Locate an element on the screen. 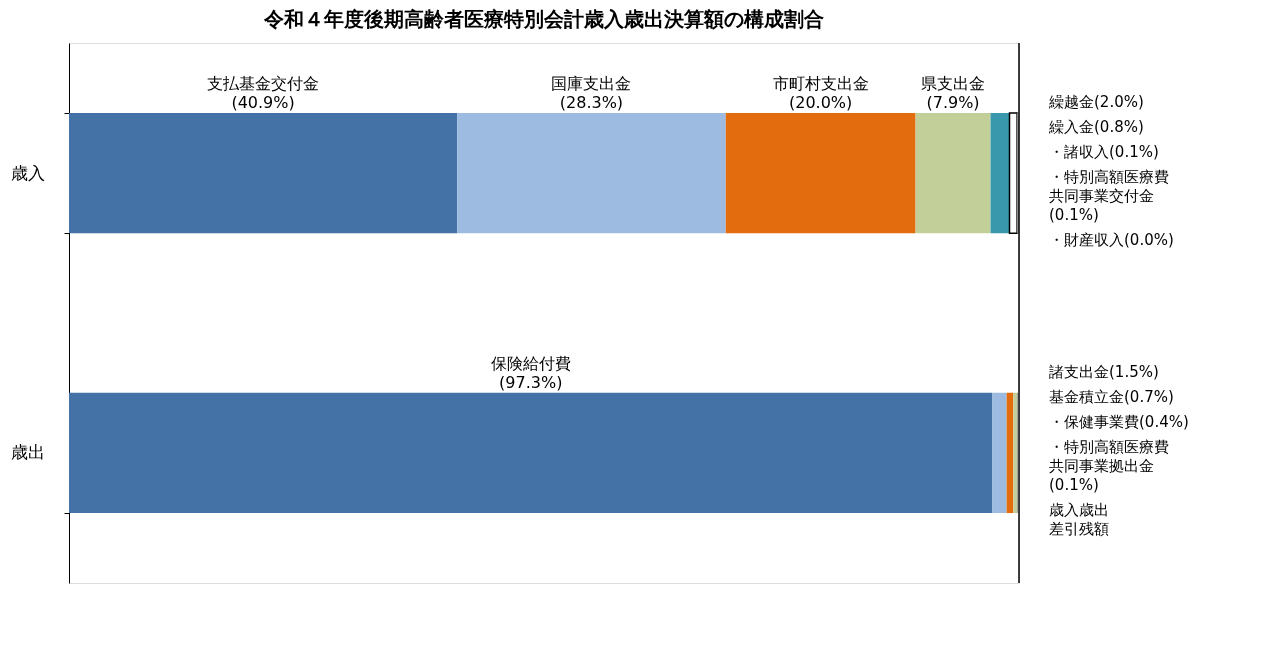 The height and width of the screenshot is (650, 1264). text: 繰入金(0.8%) is located at coordinates (1096, 126).